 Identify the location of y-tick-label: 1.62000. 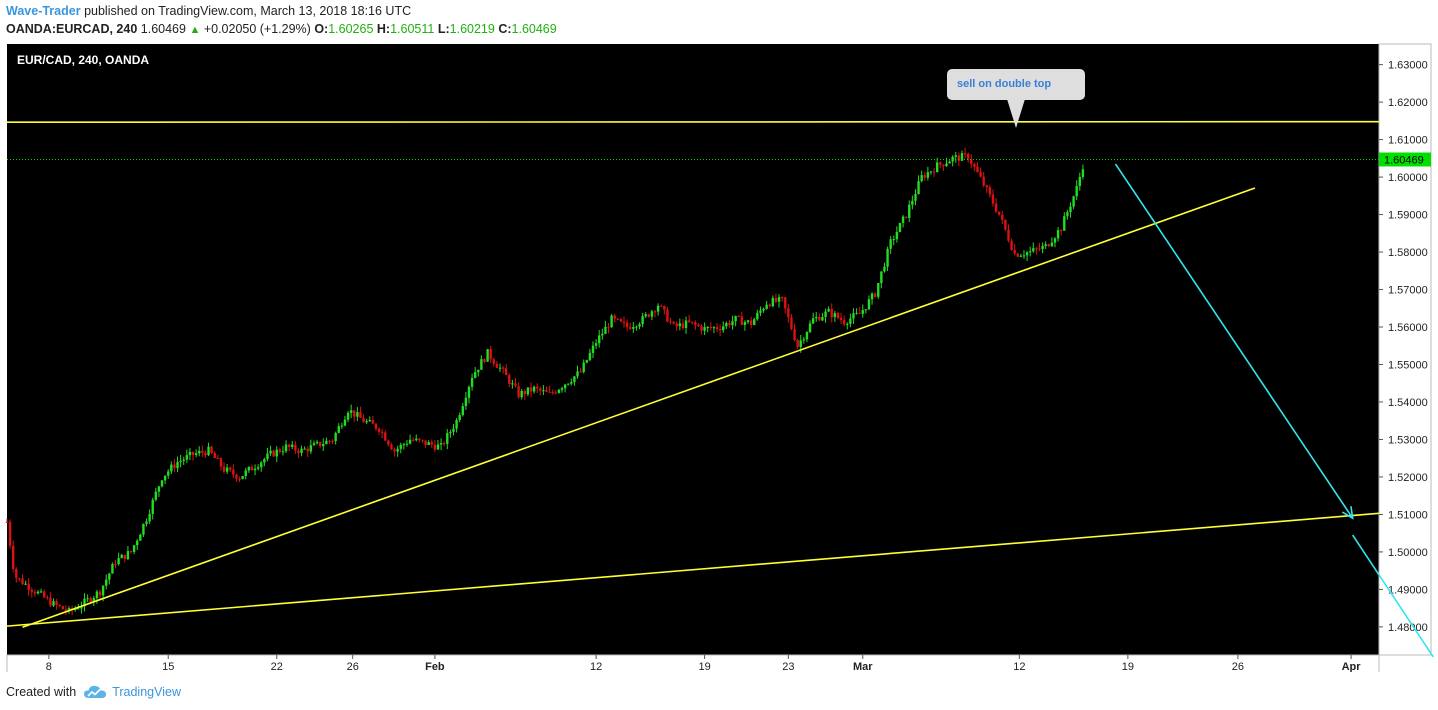
(1408, 103).